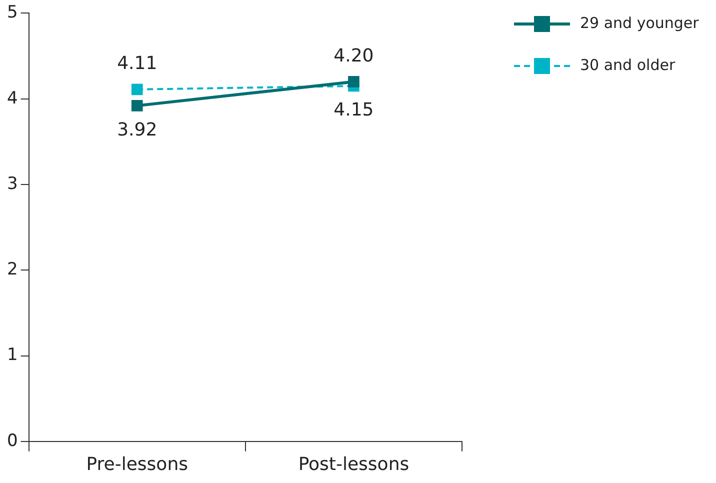 The image size is (716, 483). What do you see at coordinates (137, 129) in the screenshot?
I see `data-label: 3.92` at bounding box center [137, 129].